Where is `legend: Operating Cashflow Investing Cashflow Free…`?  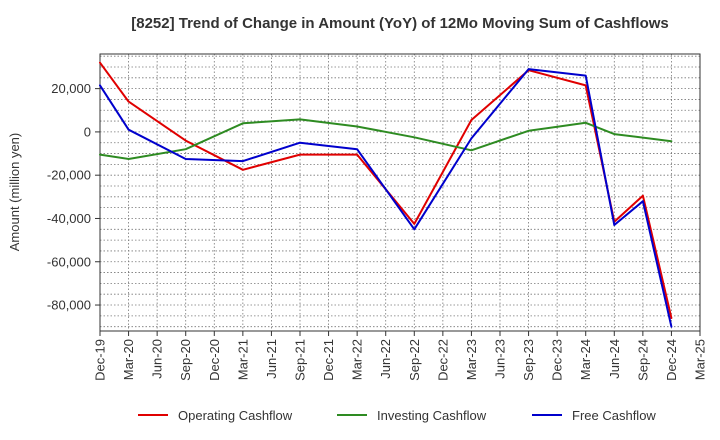 legend: Operating Cashflow Investing Cashflow Free… is located at coordinates (397, 415).